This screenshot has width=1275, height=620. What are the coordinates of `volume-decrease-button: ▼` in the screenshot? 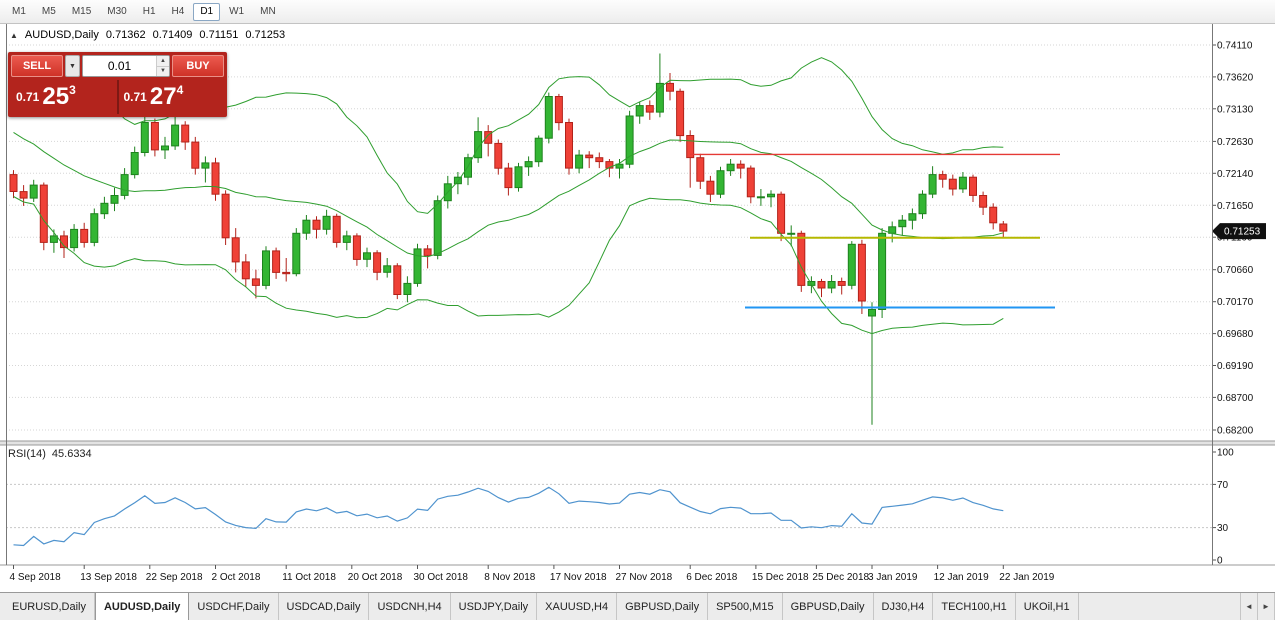 It's located at (163, 71).